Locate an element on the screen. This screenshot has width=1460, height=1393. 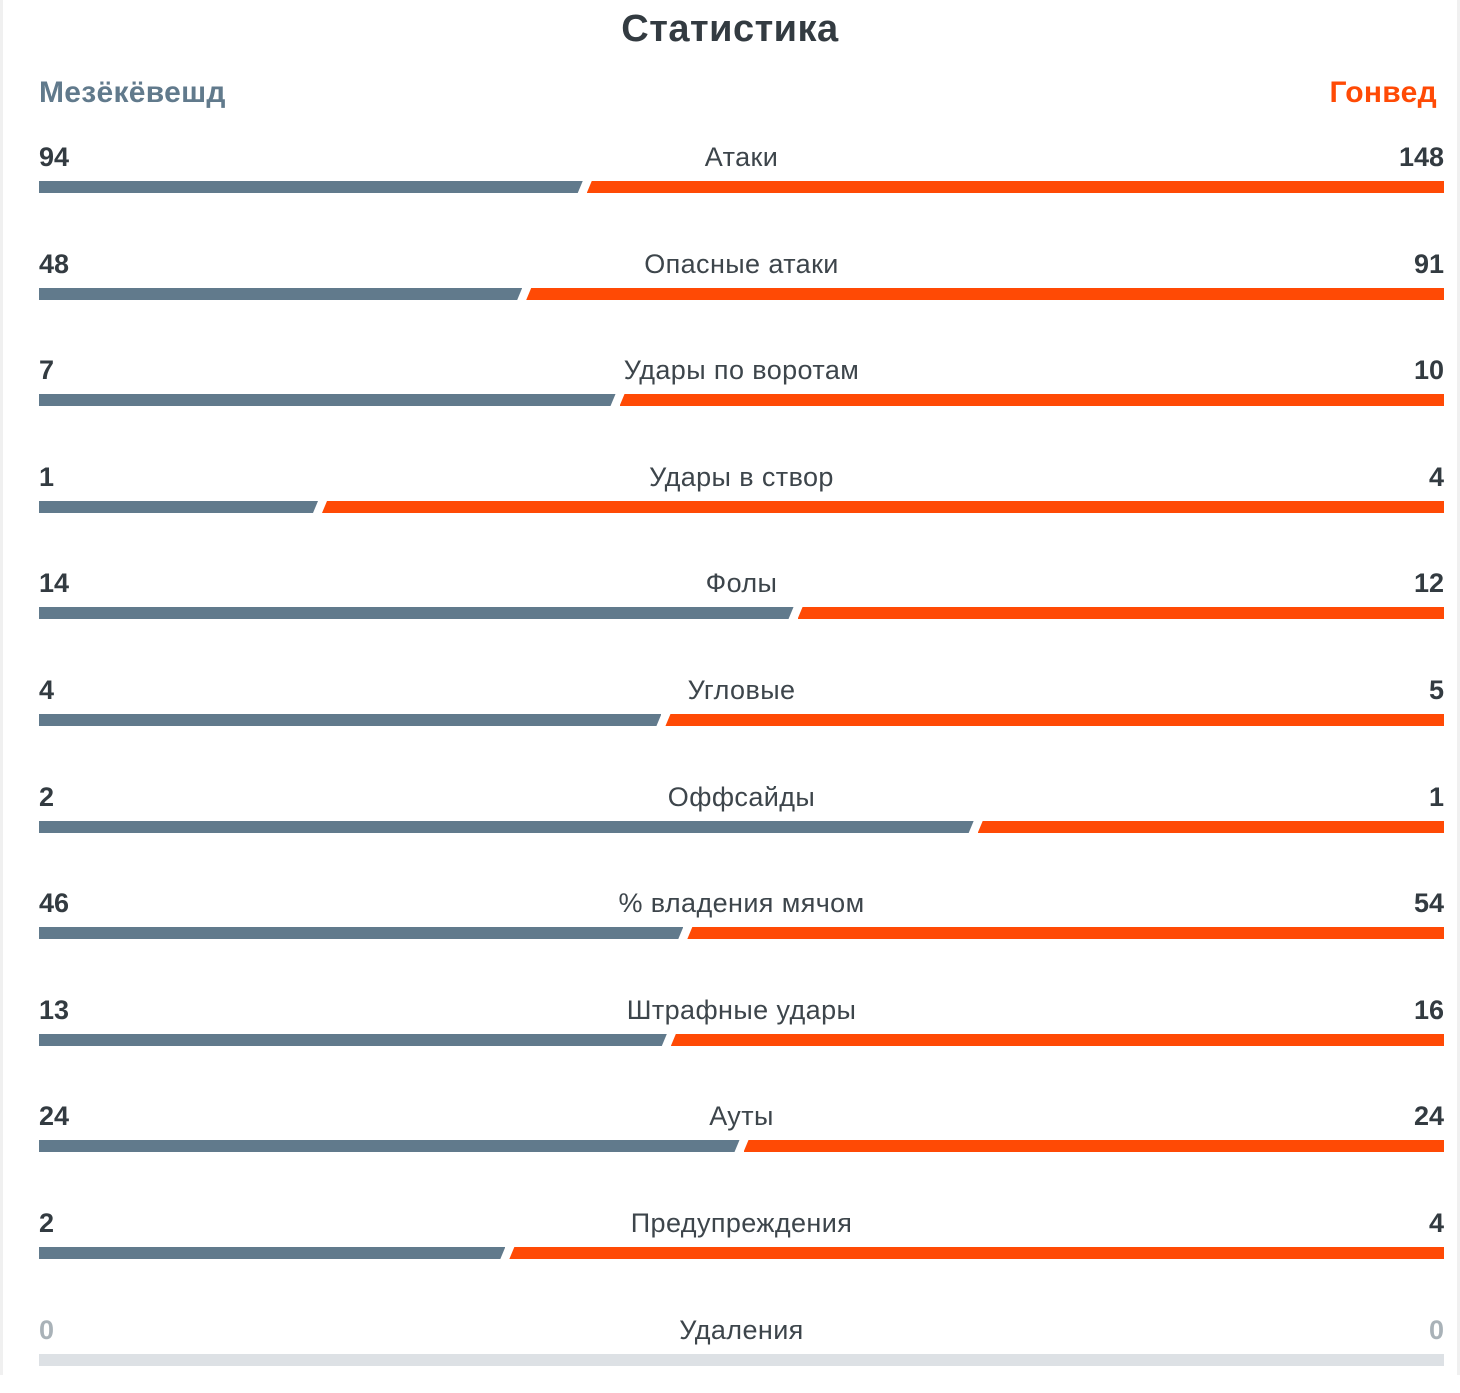
stat-row-fouls: 14 Фолы 12 is located at coordinates (741, 606).